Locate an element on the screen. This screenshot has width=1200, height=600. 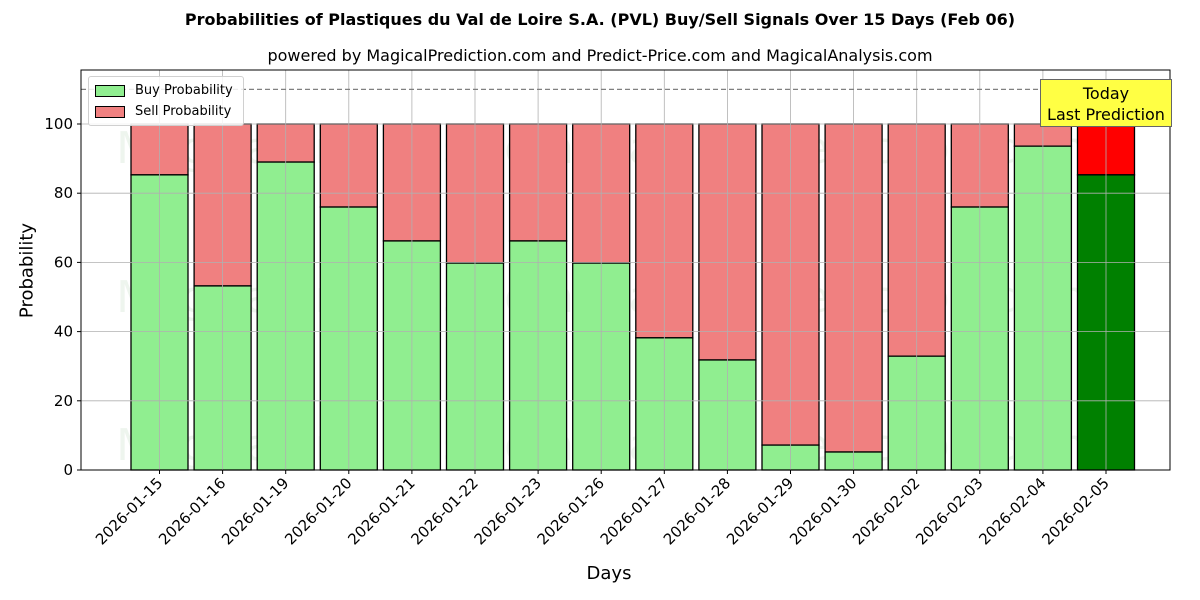
y-tick-label: 0 is located at coordinates (68, 470).